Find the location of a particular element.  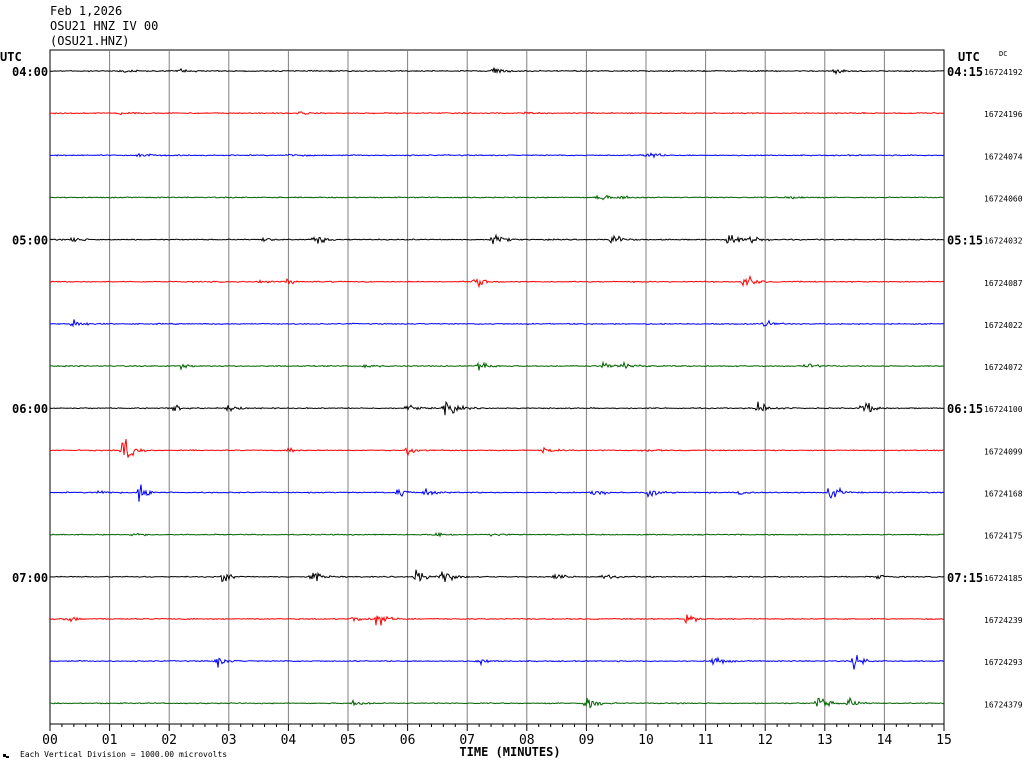

x-axis-title: TIME (MINUTES) is located at coordinates (509, 752).